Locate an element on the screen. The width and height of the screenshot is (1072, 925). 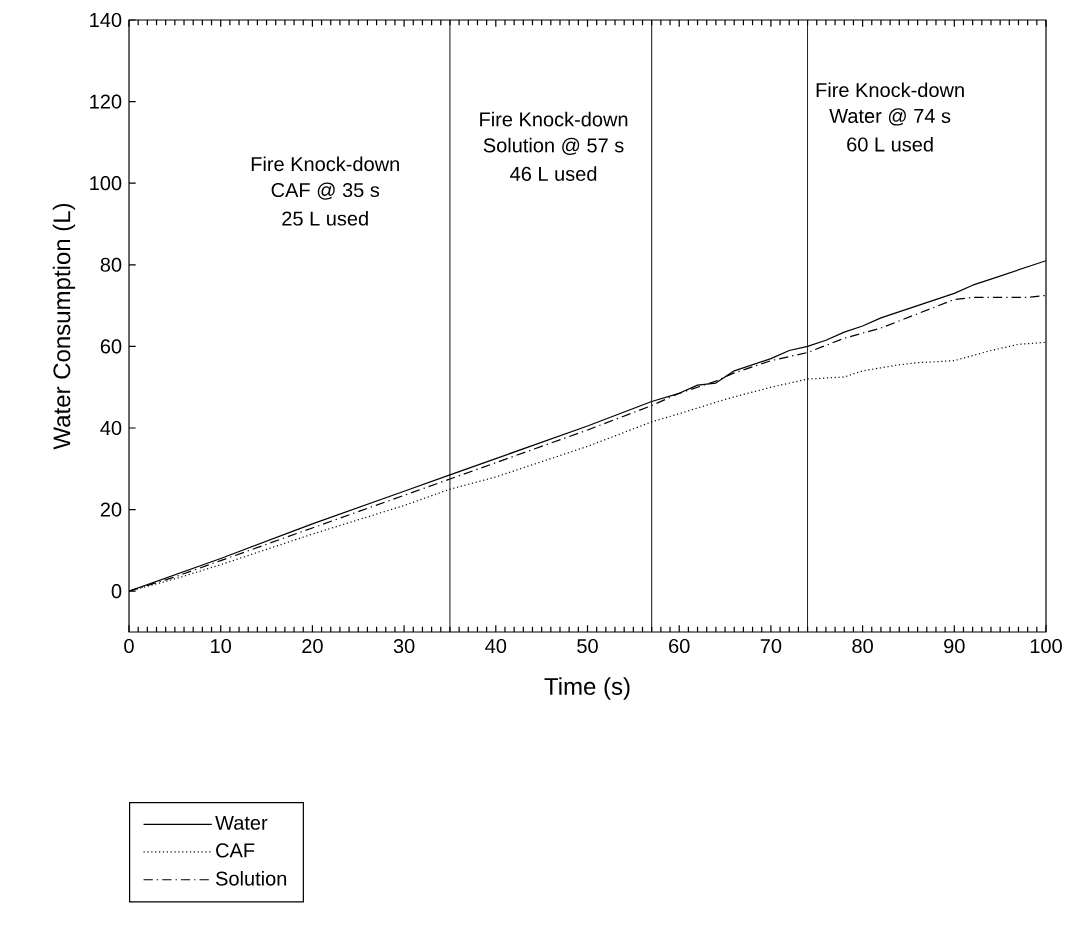
x-axis-title: Time (s) is located at coordinates (587, 688).